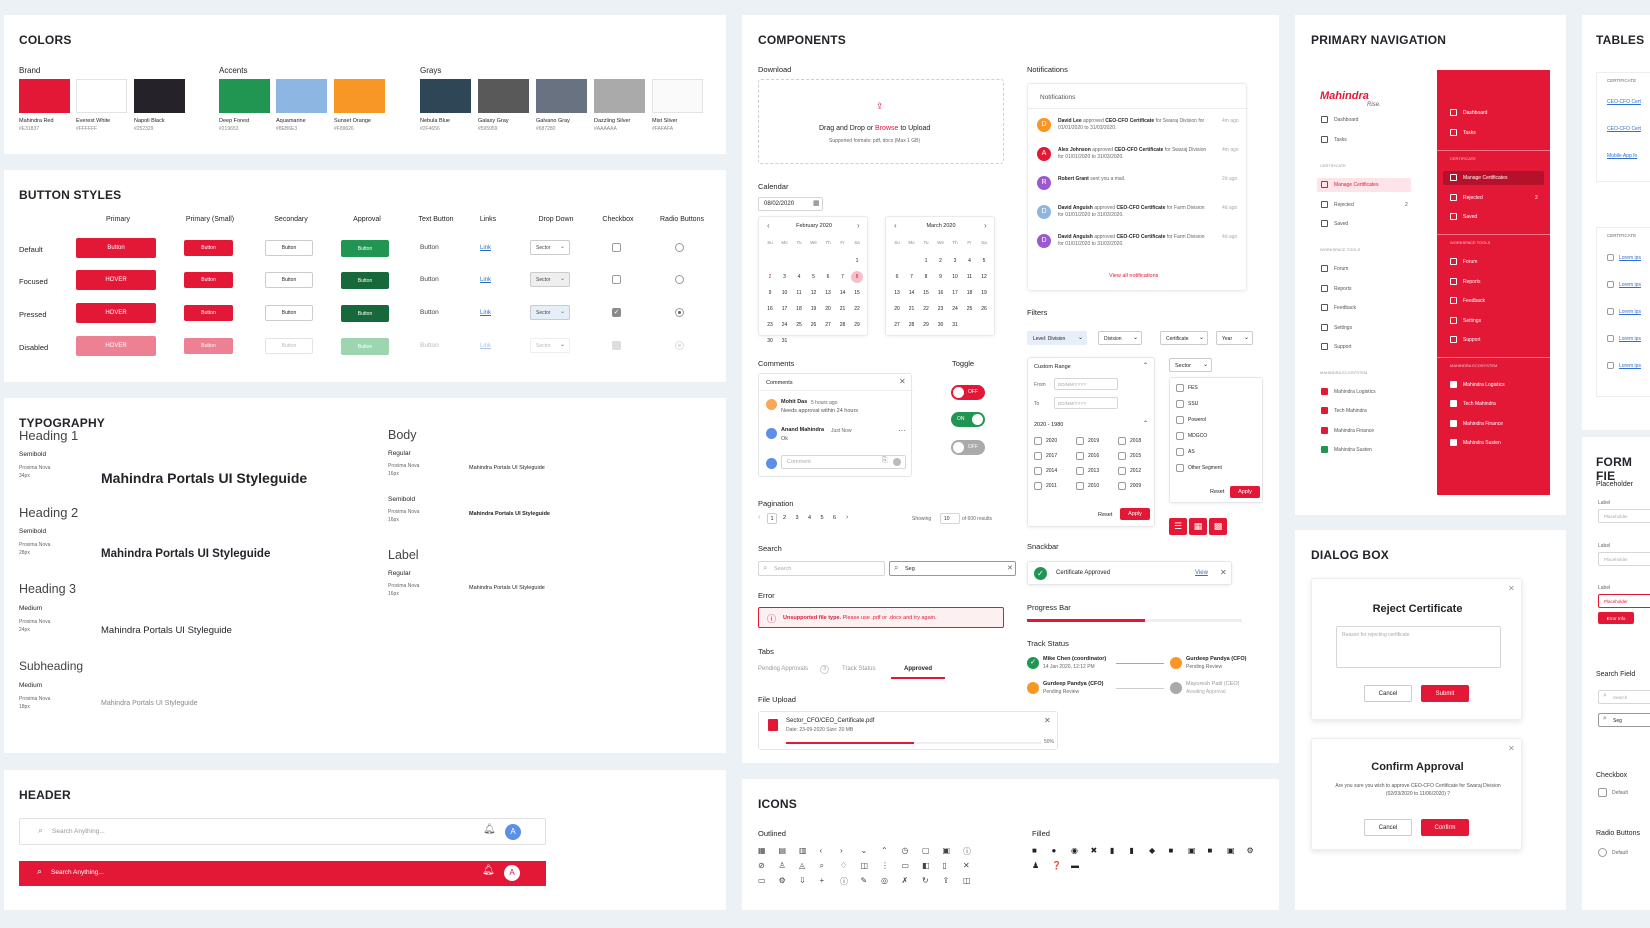 The image size is (1650, 928). Describe the element at coordinates (813, 293) in the screenshot. I see `day-cell: 12` at that location.